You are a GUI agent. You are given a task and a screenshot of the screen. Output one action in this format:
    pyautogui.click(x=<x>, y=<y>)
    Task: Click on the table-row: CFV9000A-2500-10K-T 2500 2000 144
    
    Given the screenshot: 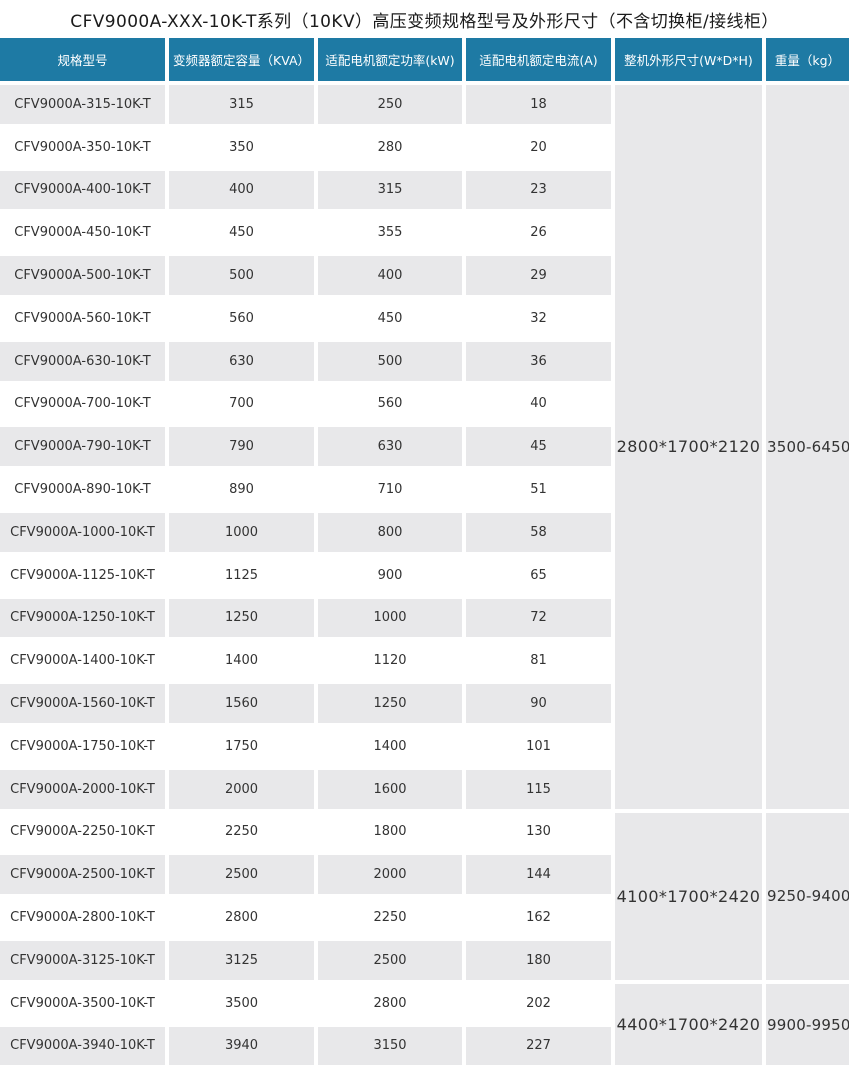 What is the action you would take?
    pyautogui.click(x=424, y=875)
    